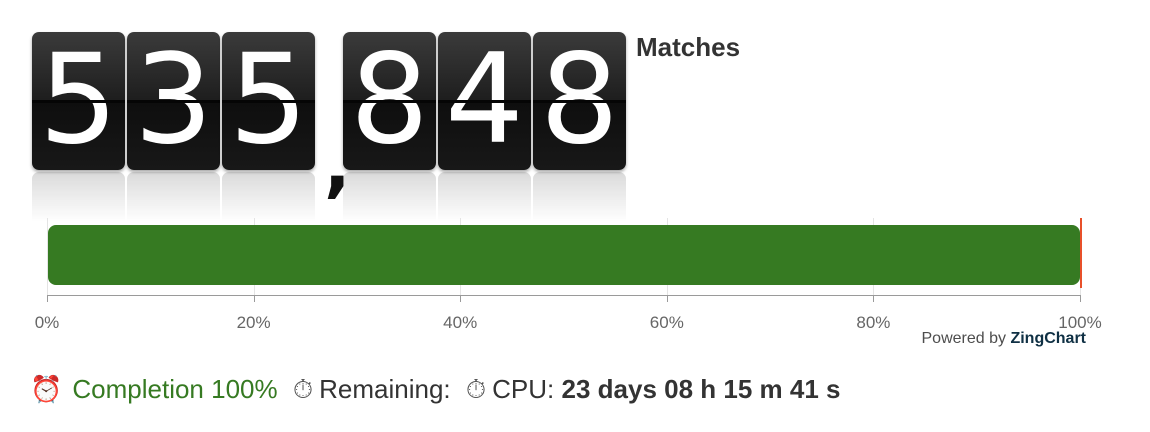  I want to click on x-axis-tick-label: 0%, so click(47, 322).